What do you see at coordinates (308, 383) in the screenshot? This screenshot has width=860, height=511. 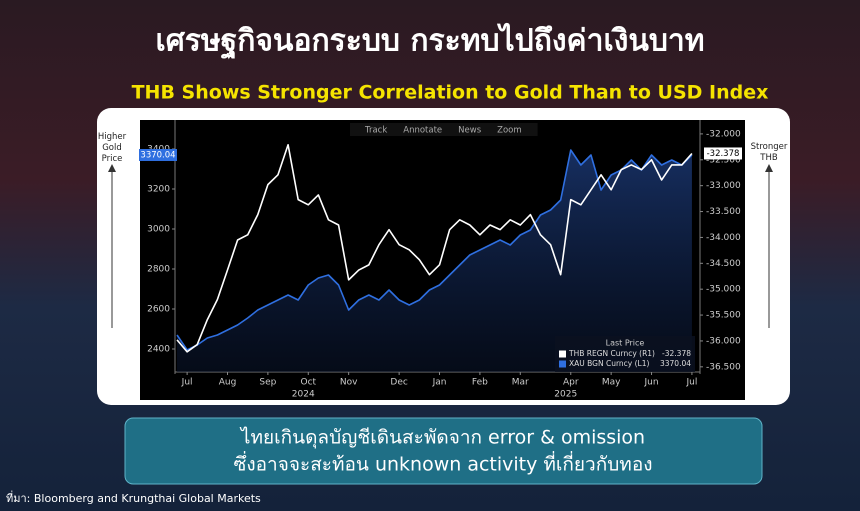 I see `x-tick-label: Oct` at bounding box center [308, 383].